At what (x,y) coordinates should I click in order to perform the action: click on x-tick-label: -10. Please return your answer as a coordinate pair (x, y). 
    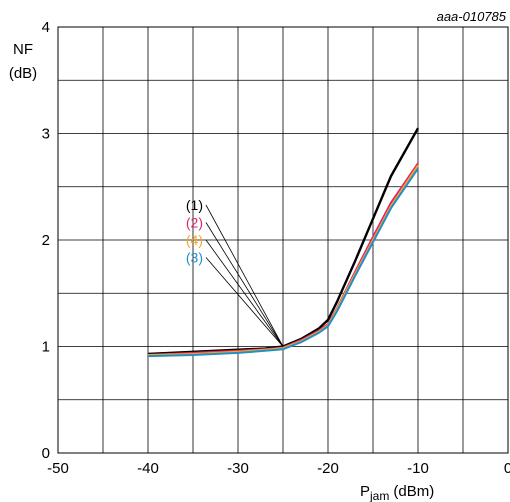
    Looking at the image, I should click on (418, 468).